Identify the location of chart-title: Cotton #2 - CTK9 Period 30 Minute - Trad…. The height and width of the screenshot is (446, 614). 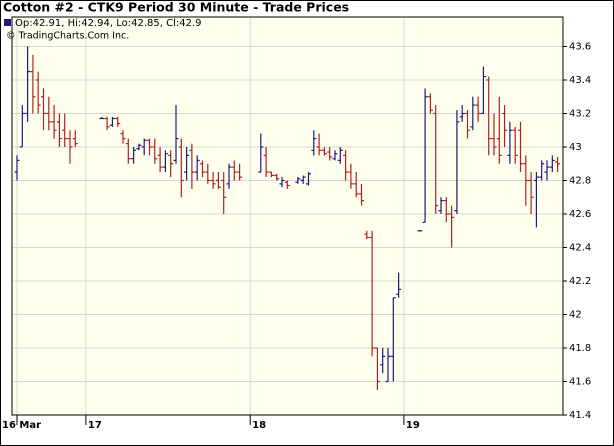
(176, 7).